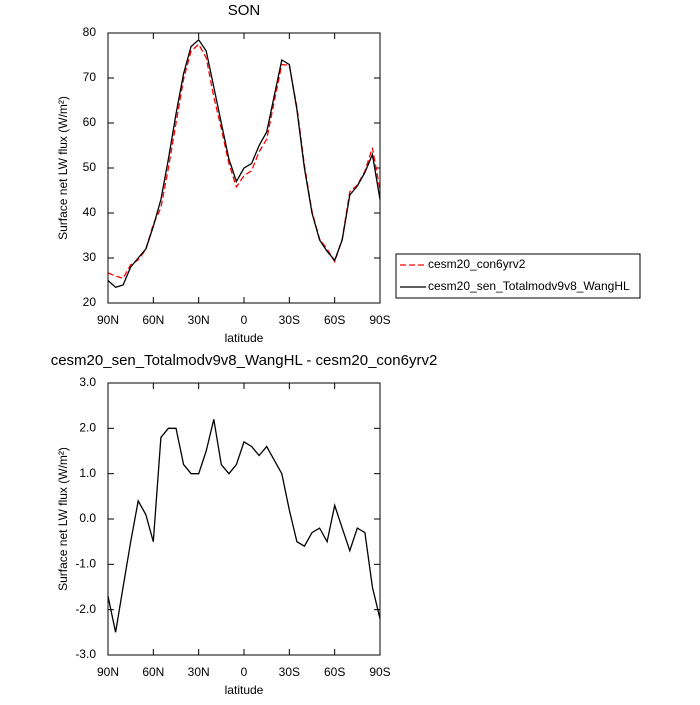 The image size is (700, 705). I want to click on y-tick-label: -1.0, so click(85, 564).